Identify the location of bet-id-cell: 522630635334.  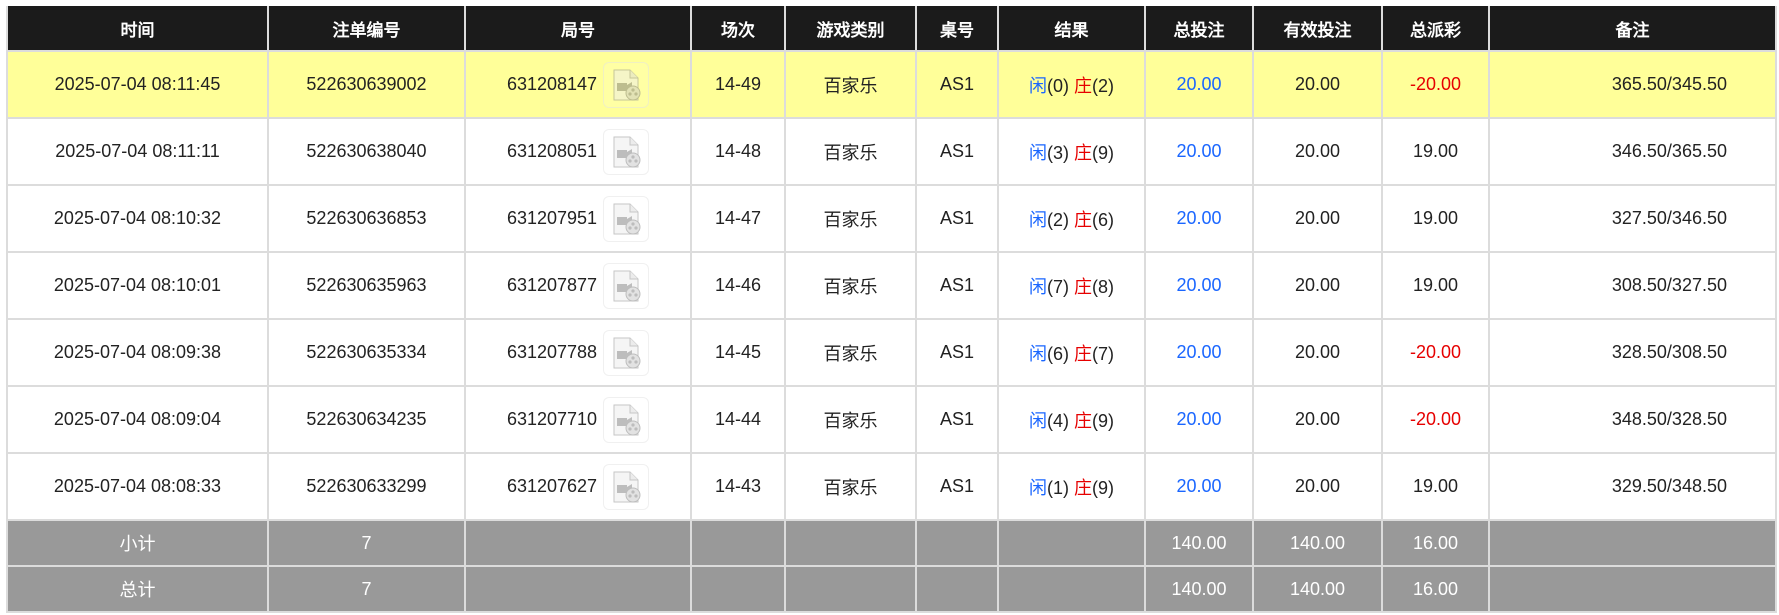
(366, 352).